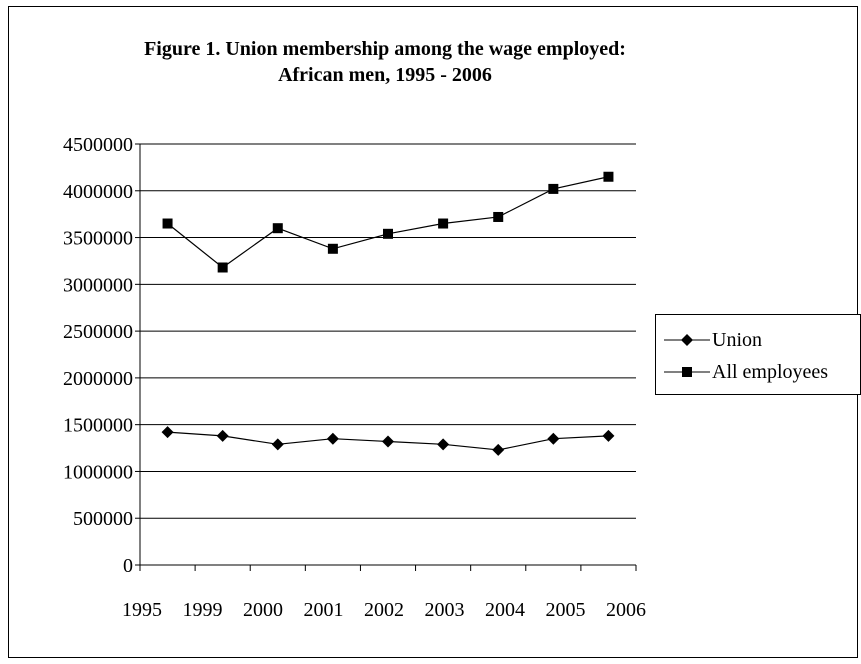 Image resolution: width=861 pixels, height=664 pixels. What do you see at coordinates (128, 566) in the screenshot?
I see `y-tick-label: 0` at bounding box center [128, 566].